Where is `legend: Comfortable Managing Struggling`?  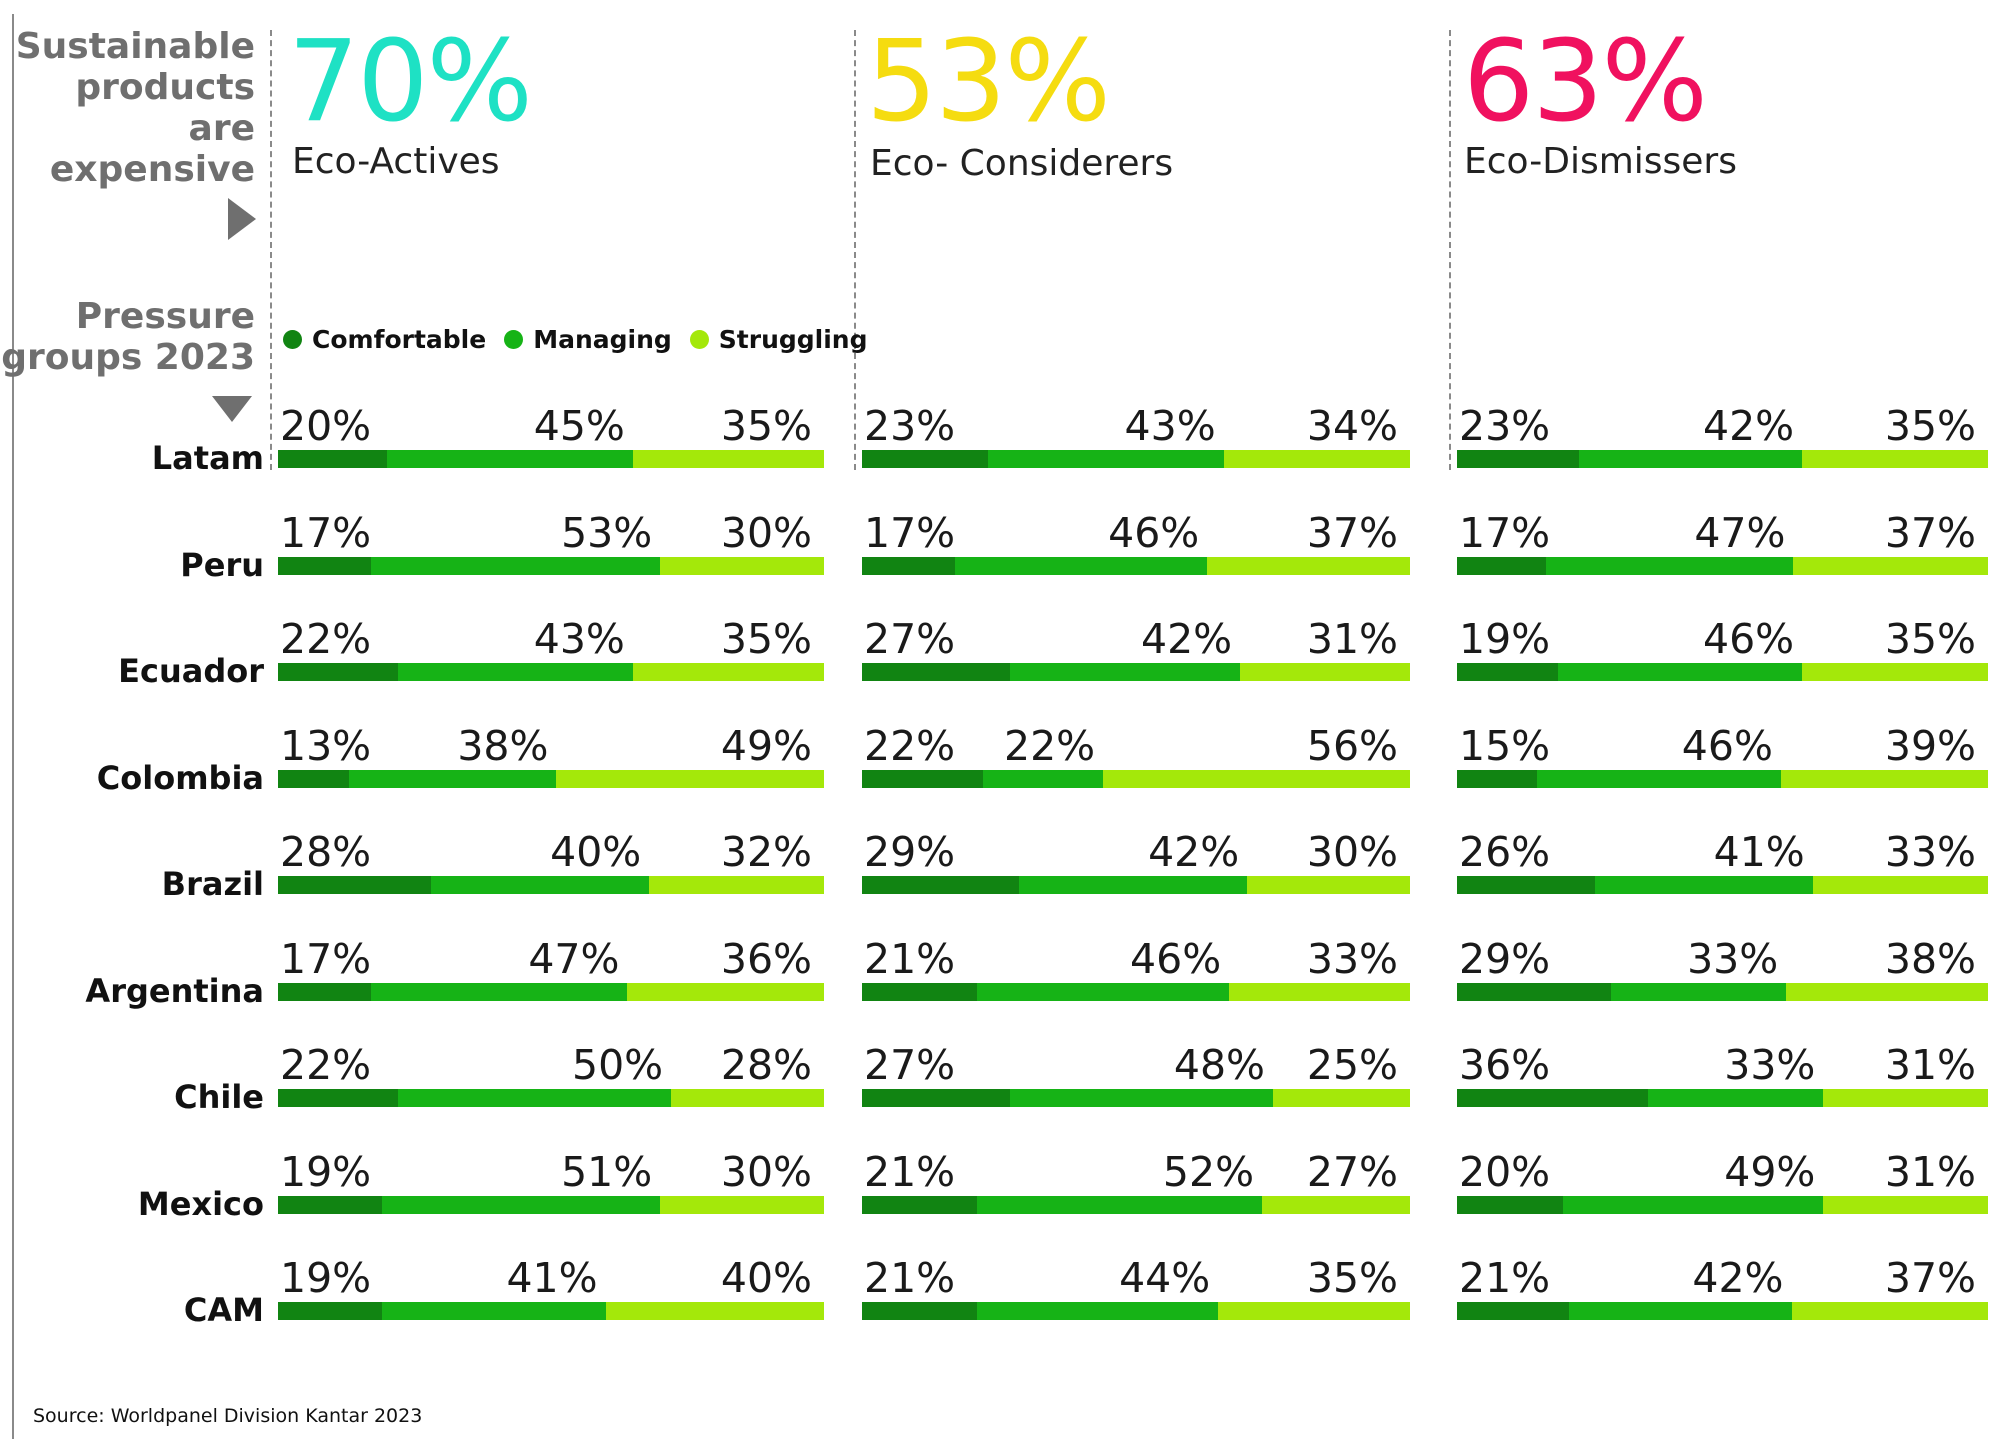
legend: Comfortable Managing Struggling is located at coordinates (584, 339).